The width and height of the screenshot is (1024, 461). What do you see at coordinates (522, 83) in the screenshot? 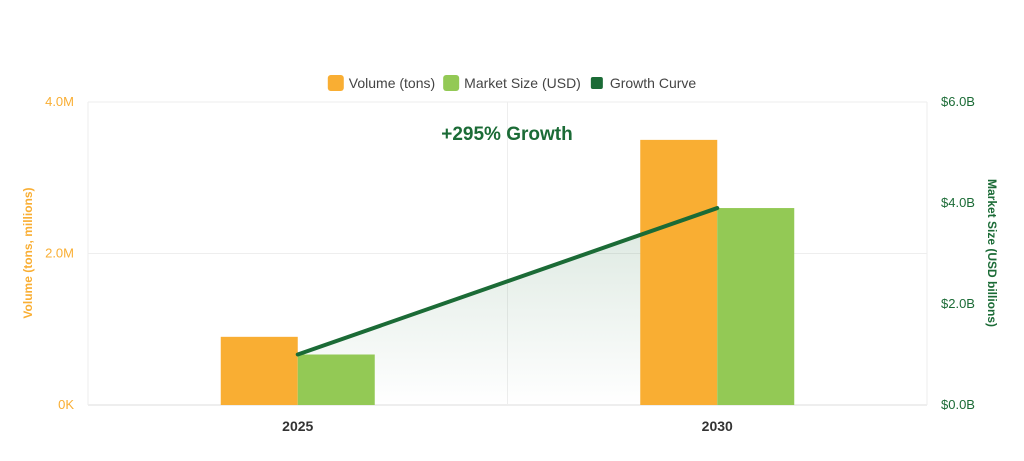
I see `legend-label: Market Size (USD)` at bounding box center [522, 83].